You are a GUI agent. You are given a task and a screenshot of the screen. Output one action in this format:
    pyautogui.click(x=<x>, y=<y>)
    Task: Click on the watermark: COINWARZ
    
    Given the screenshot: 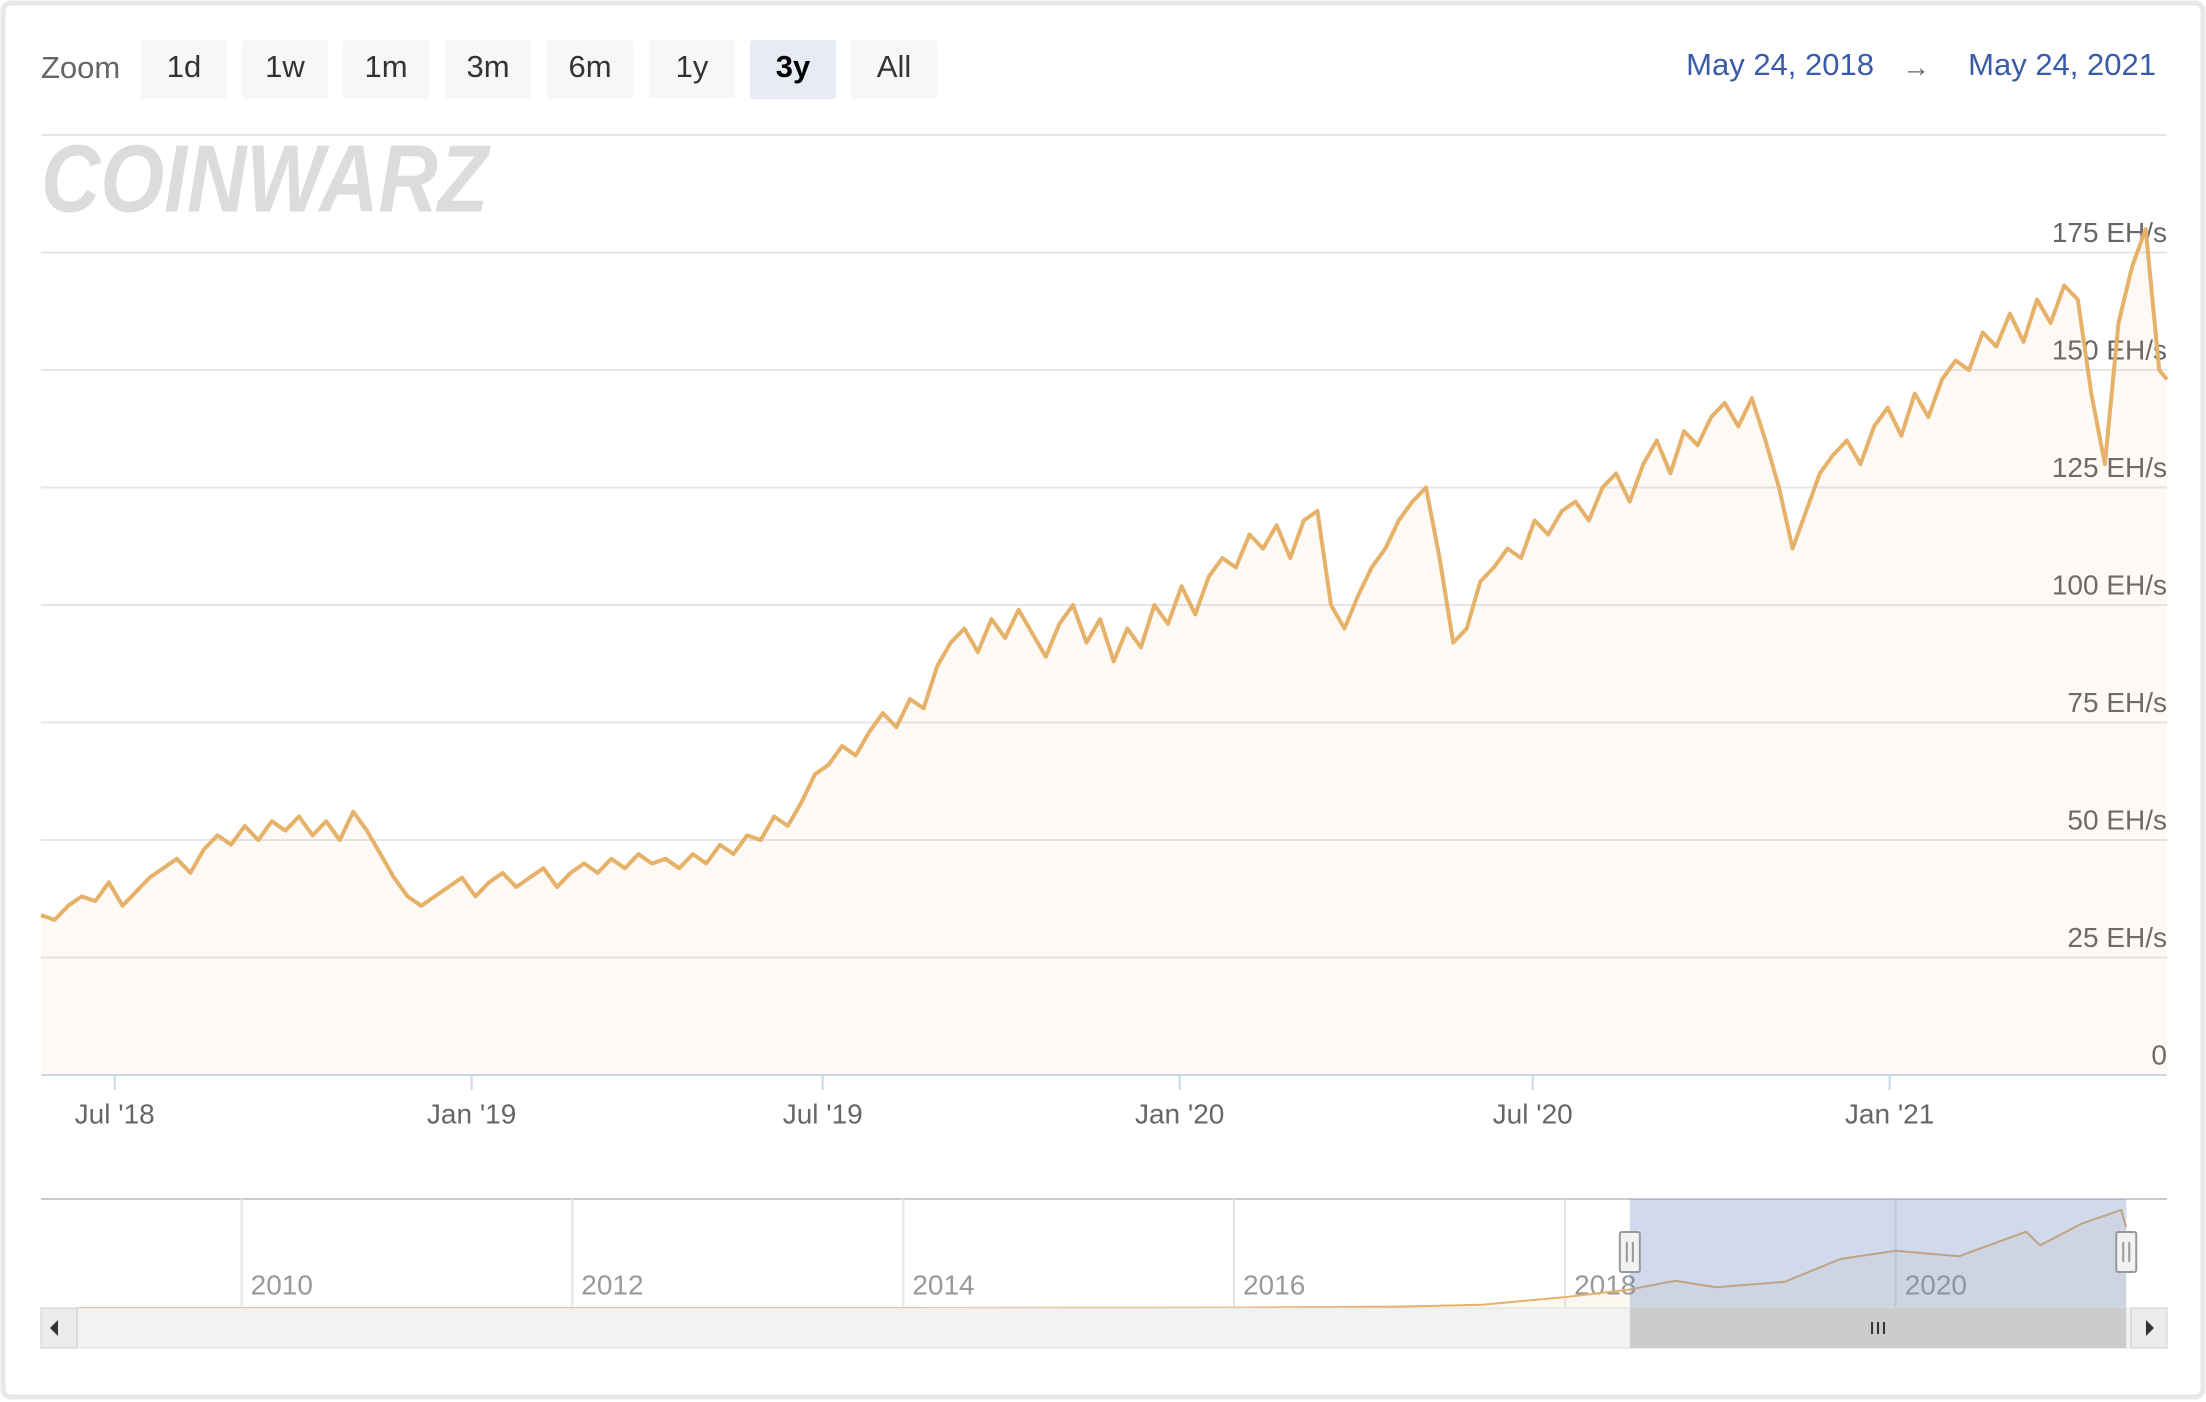 What is the action you would take?
    pyautogui.click(x=266, y=178)
    